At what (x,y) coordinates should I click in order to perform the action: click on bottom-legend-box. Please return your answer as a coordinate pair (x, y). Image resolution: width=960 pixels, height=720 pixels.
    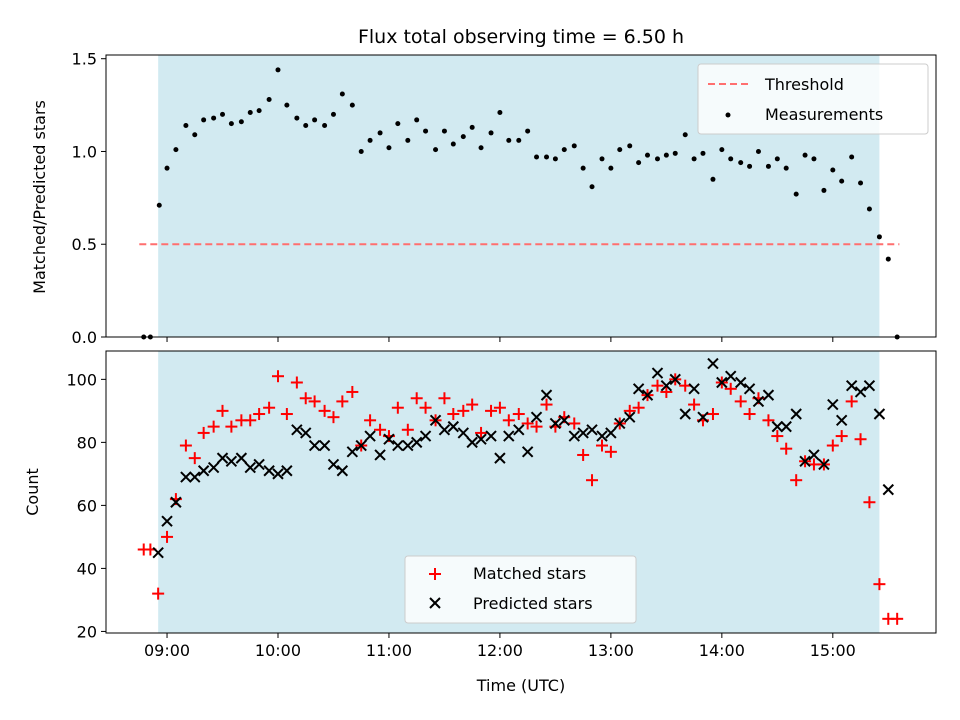
    Looking at the image, I should click on (520, 589).